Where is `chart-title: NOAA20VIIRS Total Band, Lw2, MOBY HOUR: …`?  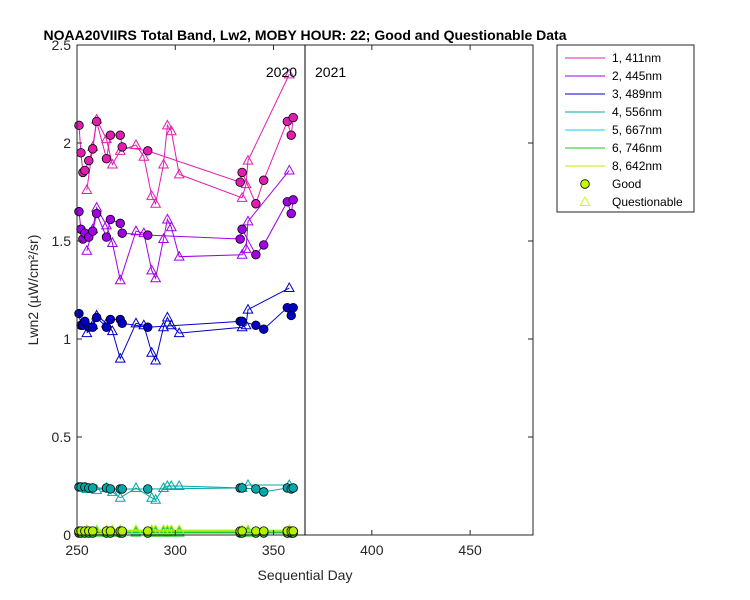
chart-title: NOAA20VIIRS Total Band, Lw2, MOBY HOUR: … is located at coordinates (305, 35).